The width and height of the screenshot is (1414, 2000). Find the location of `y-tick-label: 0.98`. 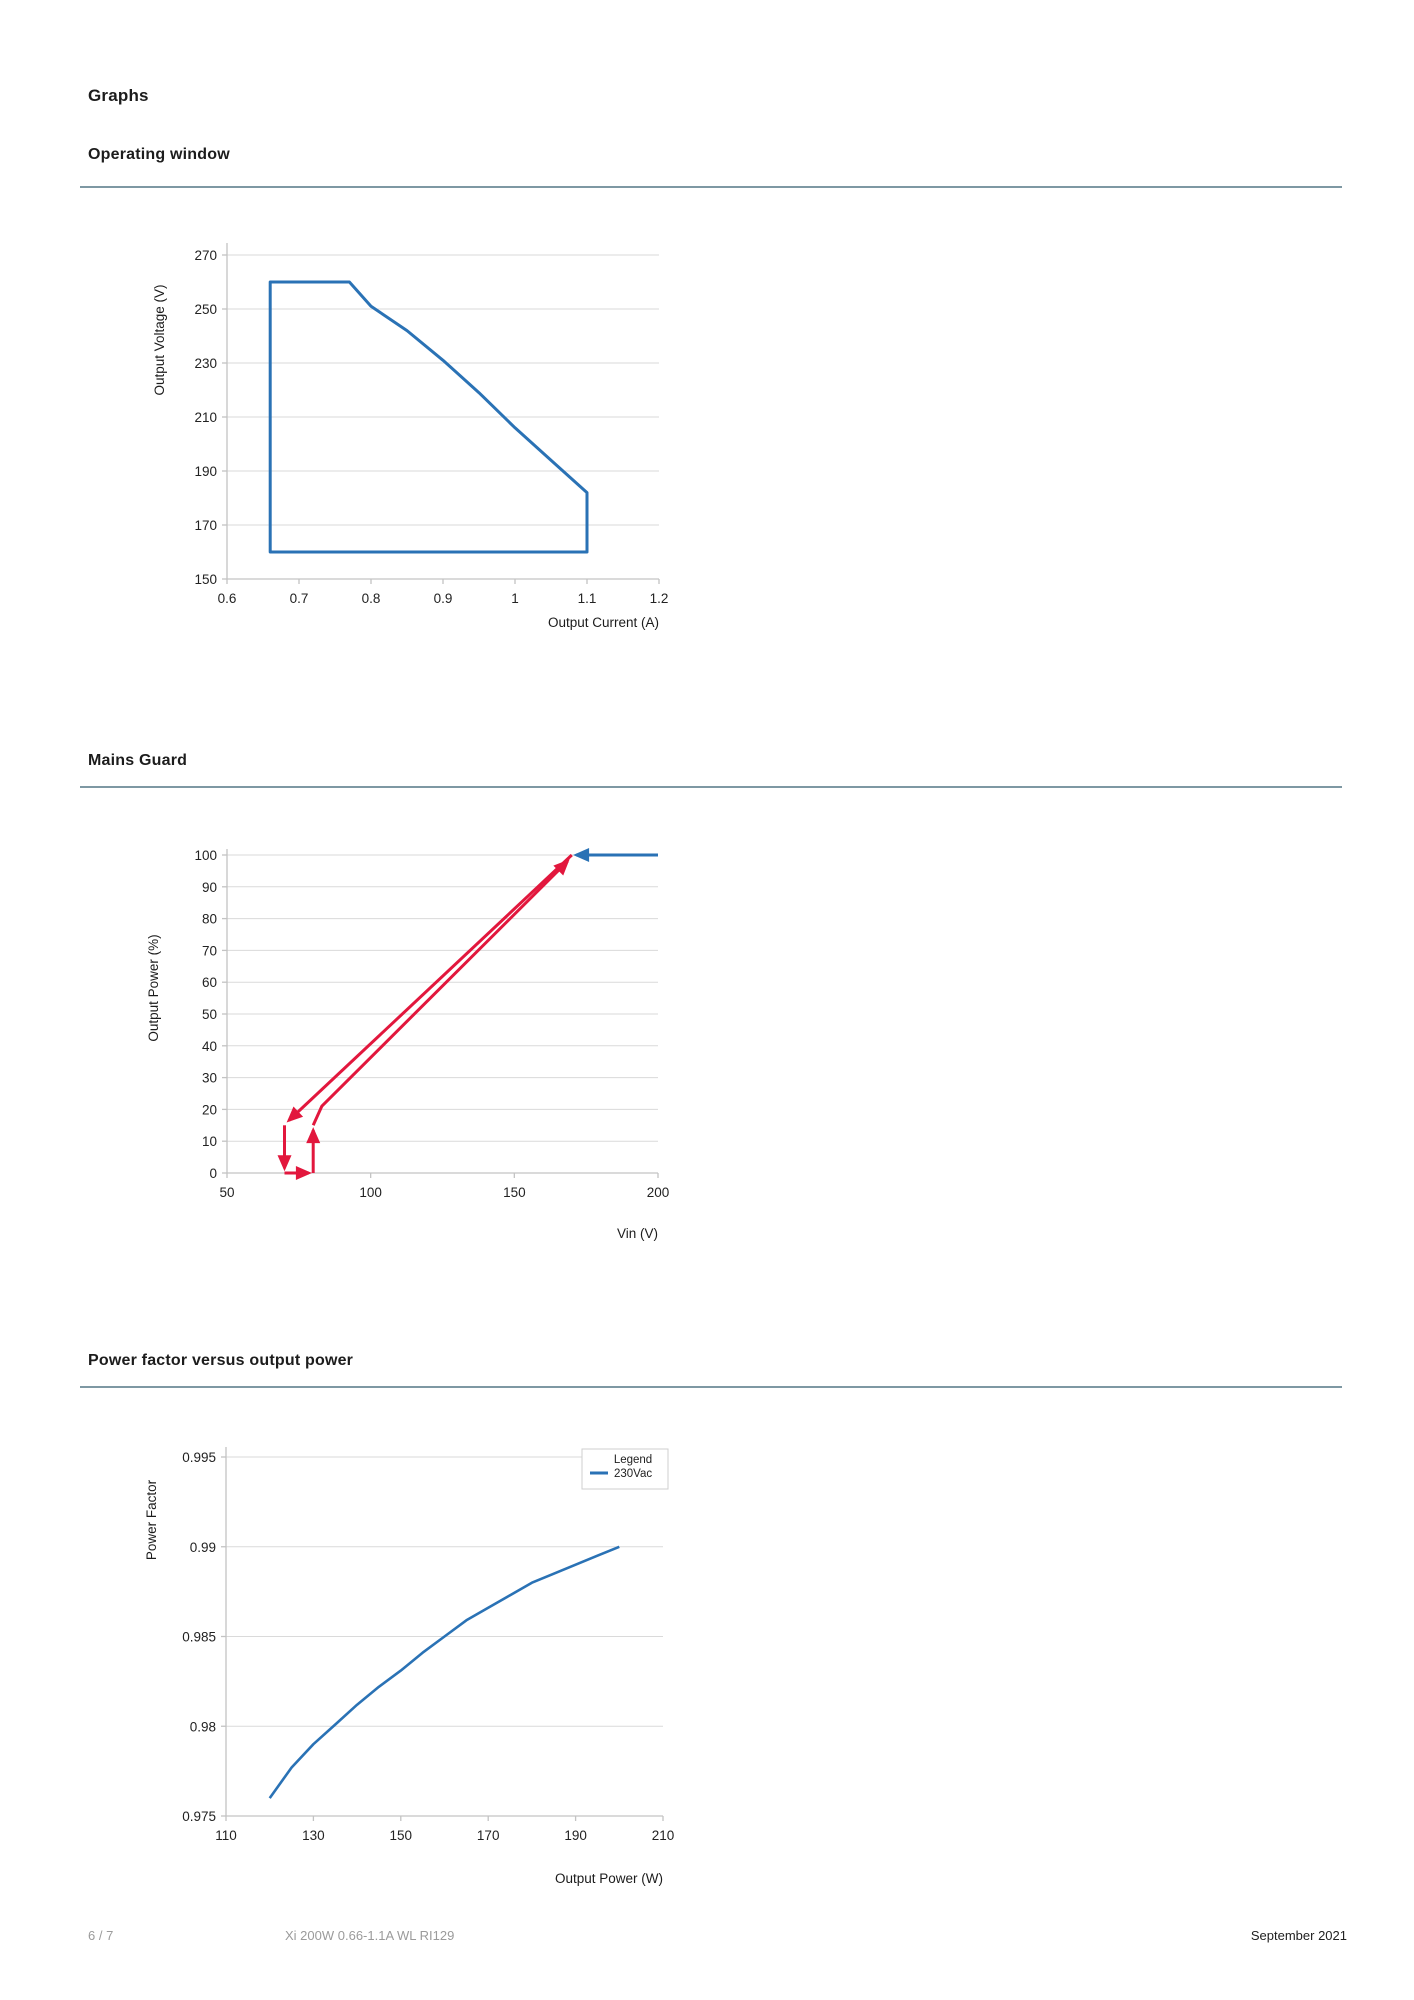

y-tick-label: 0.98 is located at coordinates (203, 1726).